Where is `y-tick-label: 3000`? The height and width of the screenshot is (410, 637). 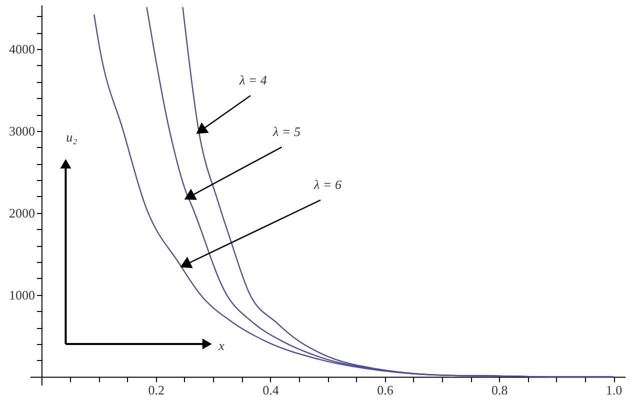 y-tick-label: 3000 is located at coordinates (21, 130).